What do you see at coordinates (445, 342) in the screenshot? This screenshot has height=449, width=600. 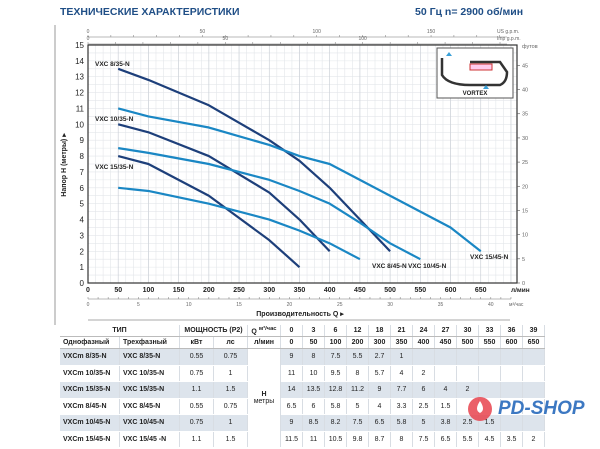 I see `q-lmin-cell: 450` at bounding box center [445, 342].